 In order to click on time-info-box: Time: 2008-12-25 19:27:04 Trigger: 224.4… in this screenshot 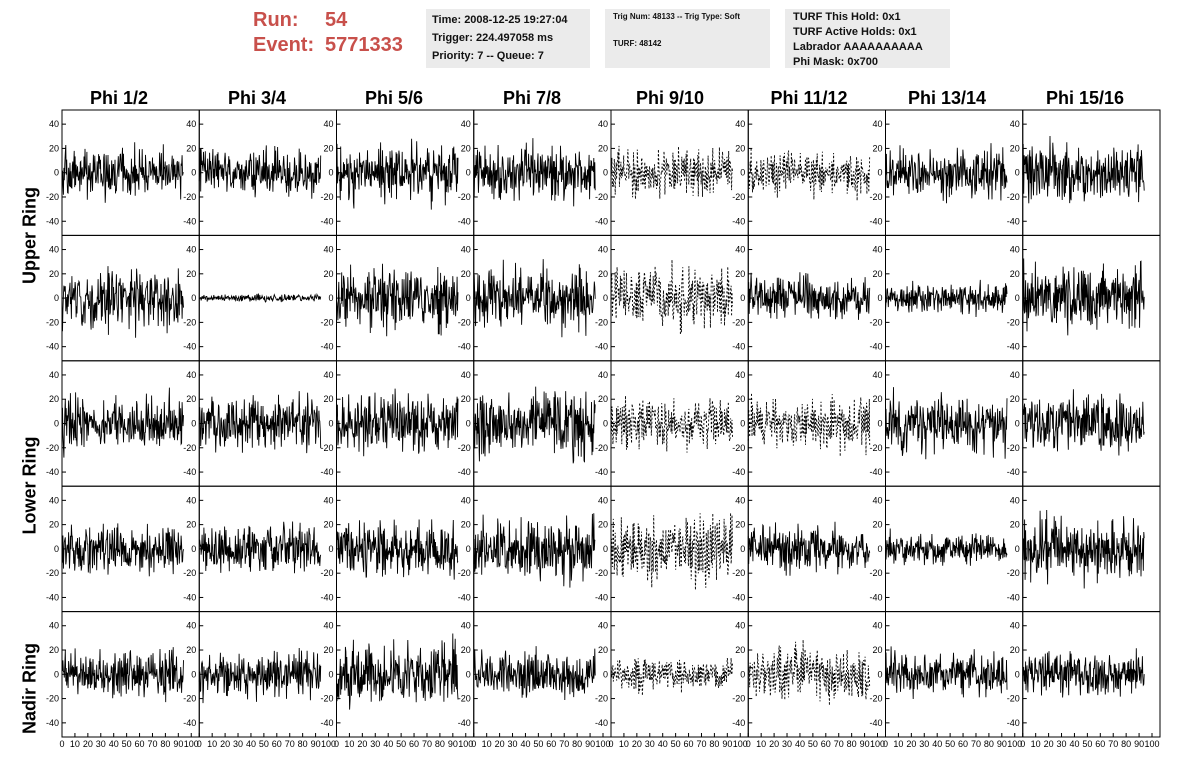, I will do `click(508, 38)`.